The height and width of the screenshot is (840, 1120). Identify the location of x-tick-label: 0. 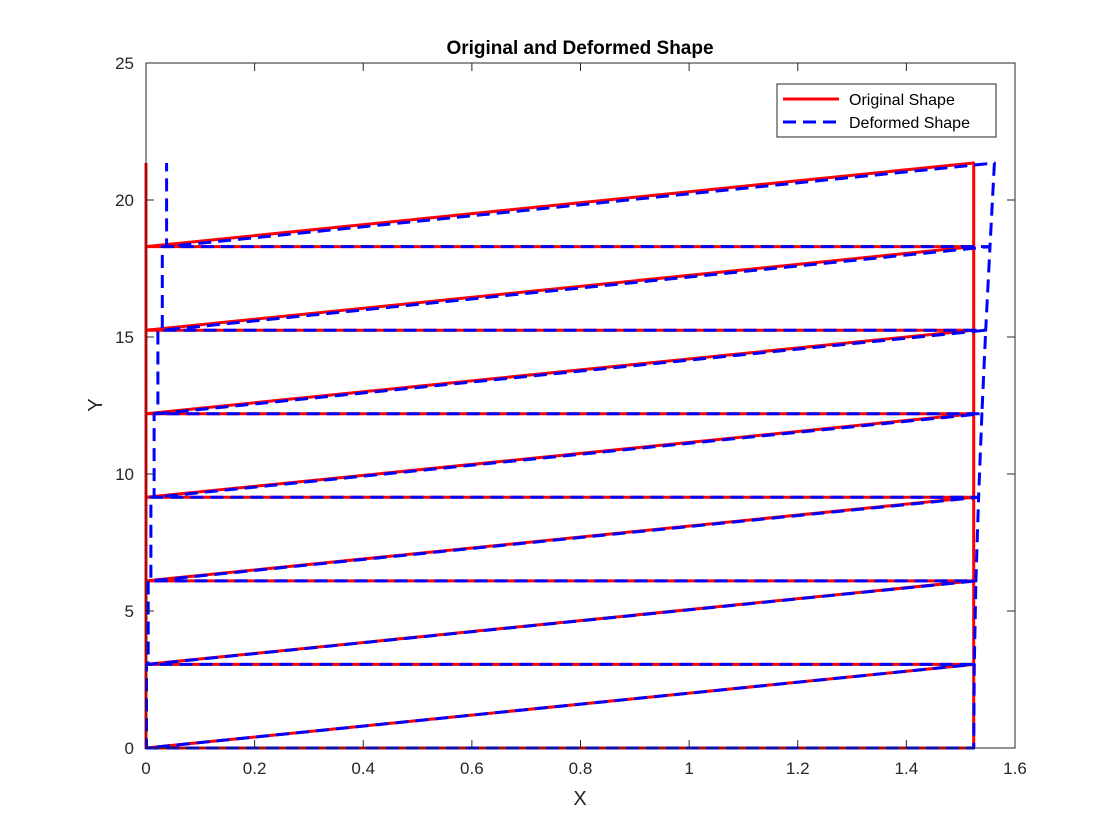
(145, 768).